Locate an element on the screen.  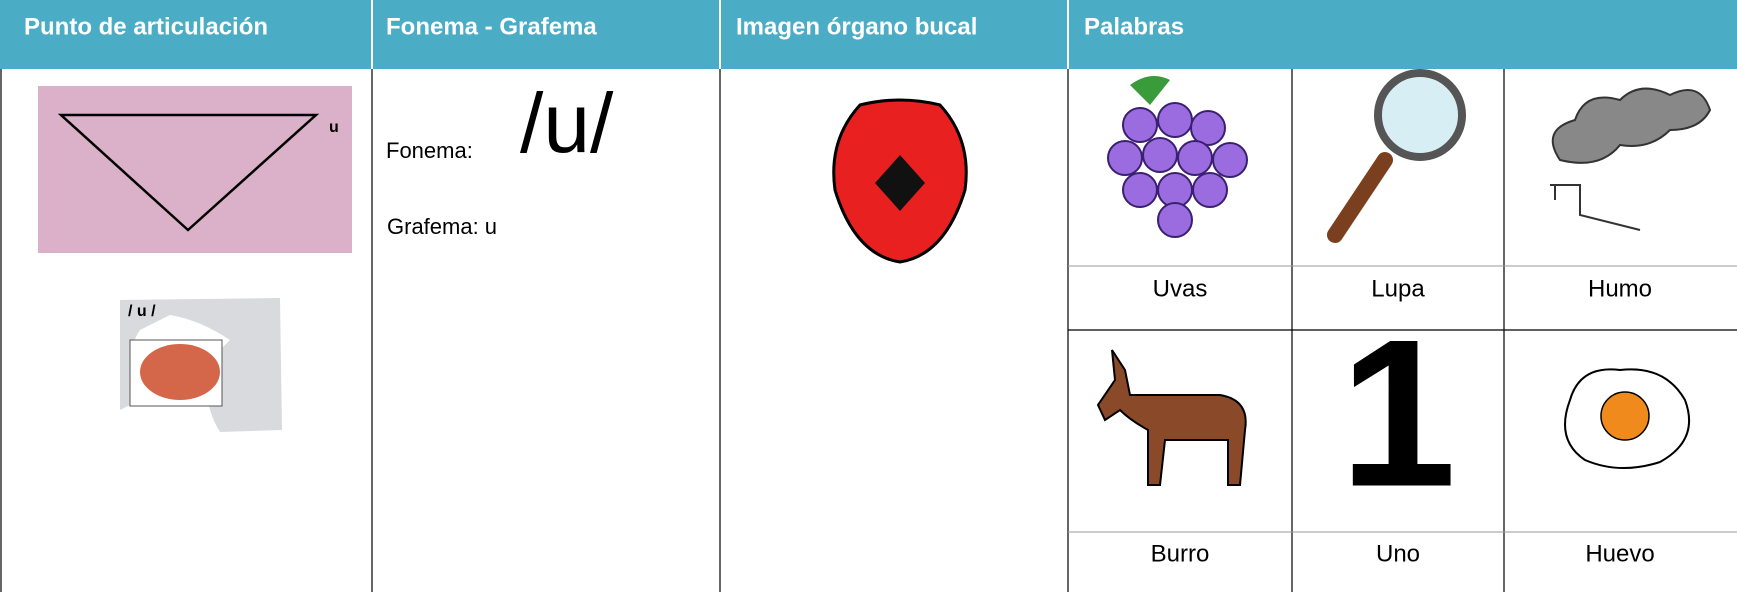
header-cell: Palabras is located at coordinates (1134, 26).